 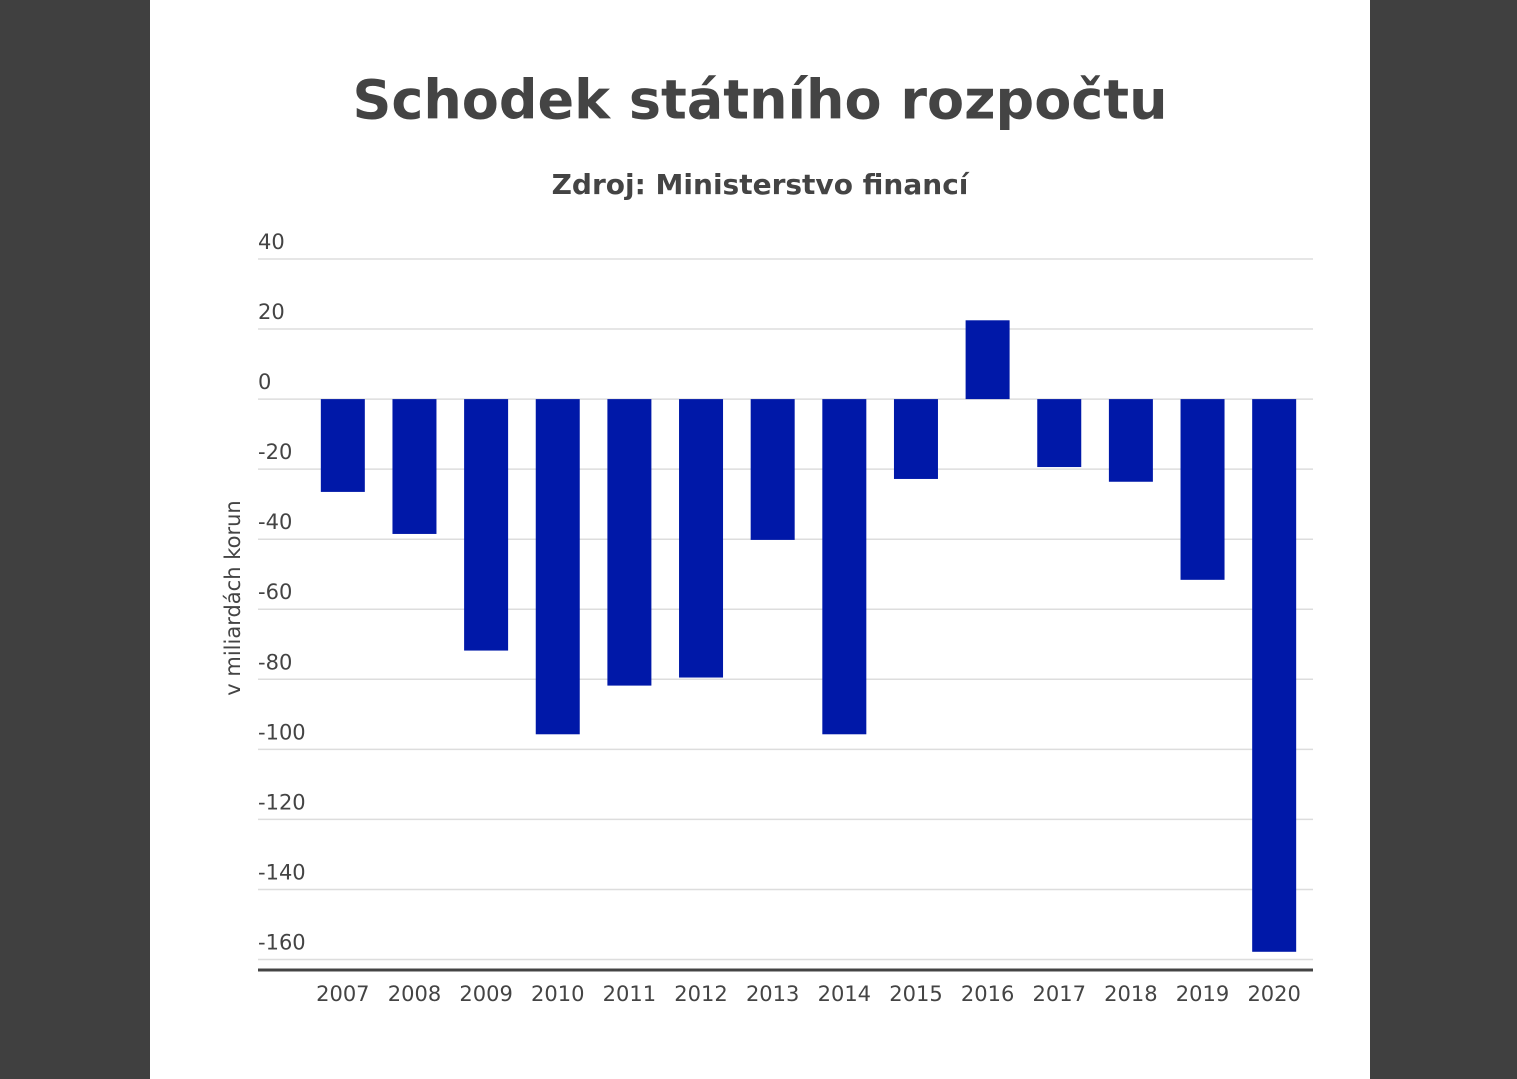 What do you see at coordinates (1273, 994) in the screenshot?
I see `x-tick-label: 2020` at bounding box center [1273, 994].